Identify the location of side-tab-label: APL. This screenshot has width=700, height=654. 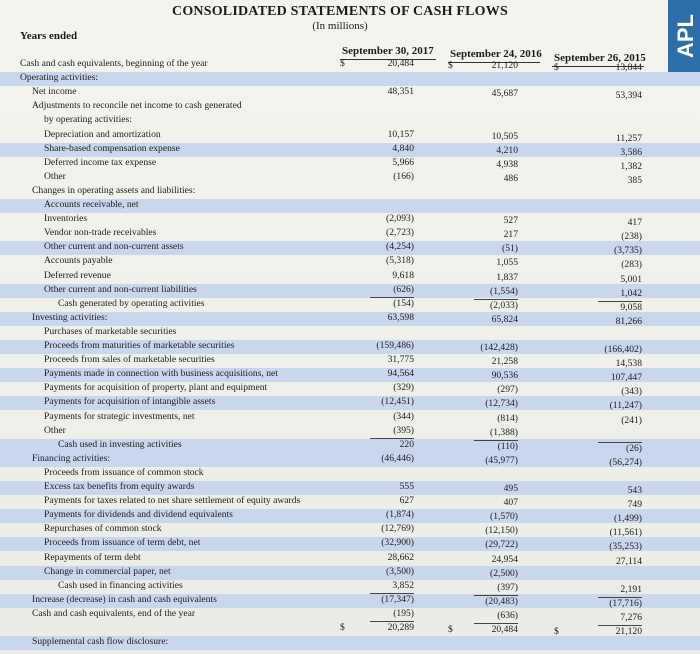
(685, 36).